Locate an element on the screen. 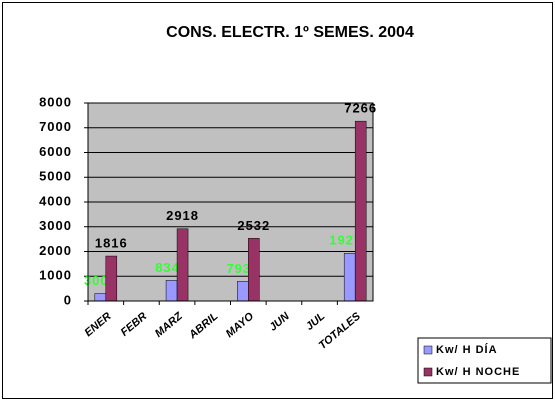 Image resolution: width=555 pixels, height=401 pixels. y-tick-label: 5000 is located at coordinates (55, 176).